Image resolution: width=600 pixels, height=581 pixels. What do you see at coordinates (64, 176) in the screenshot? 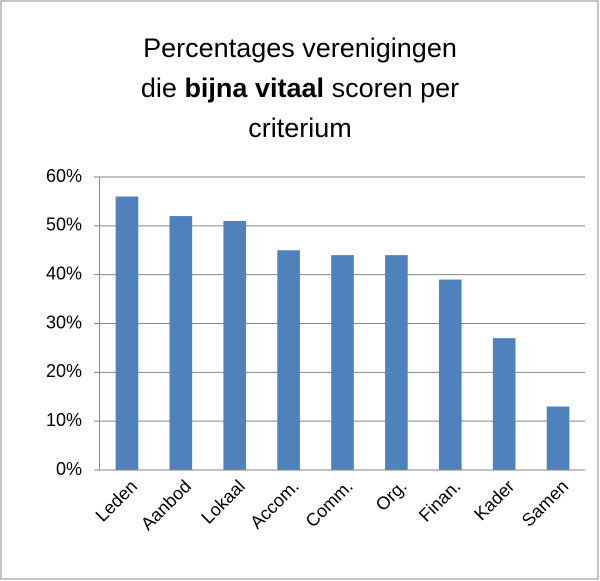
I see `y-tick-label: 60%` at bounding box center [64, 176].